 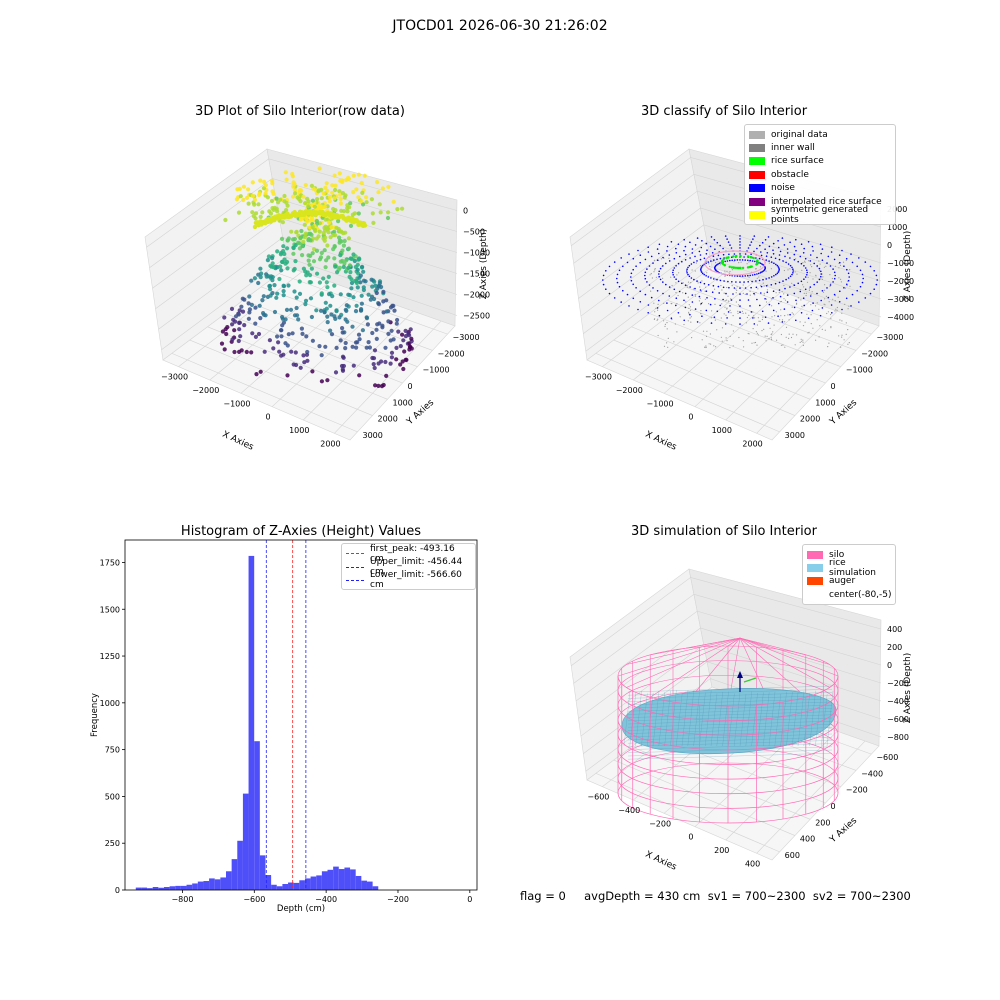 I want to click on x-tick-label: −600, so click(x=254, y=899).